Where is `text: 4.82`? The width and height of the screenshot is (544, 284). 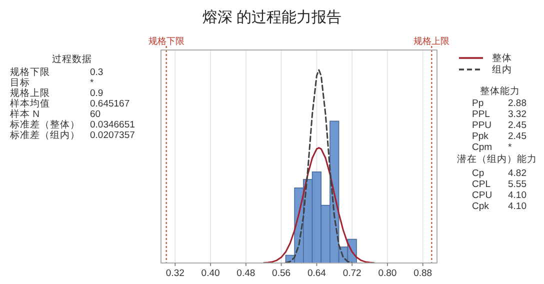 text: 4.82 is located at coordinates (517, 173).